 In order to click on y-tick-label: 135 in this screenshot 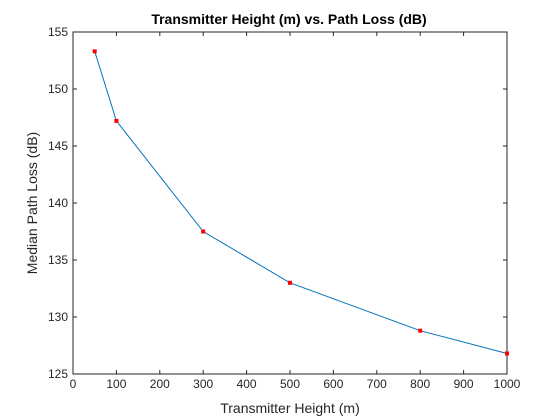, I will do `click(58, 260)`.